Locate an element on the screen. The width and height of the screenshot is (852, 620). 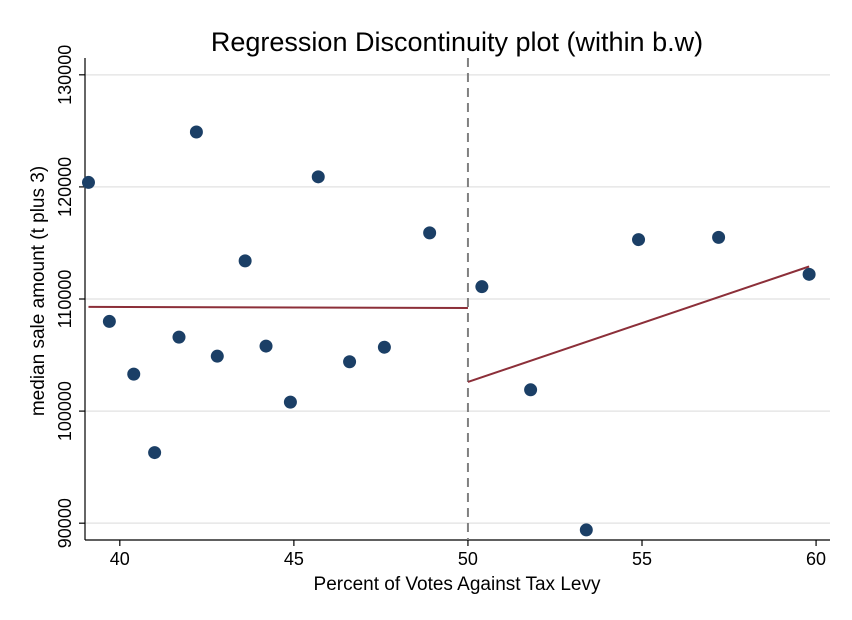
y-tick-label: 110000 is located at coordinates (65, 299).